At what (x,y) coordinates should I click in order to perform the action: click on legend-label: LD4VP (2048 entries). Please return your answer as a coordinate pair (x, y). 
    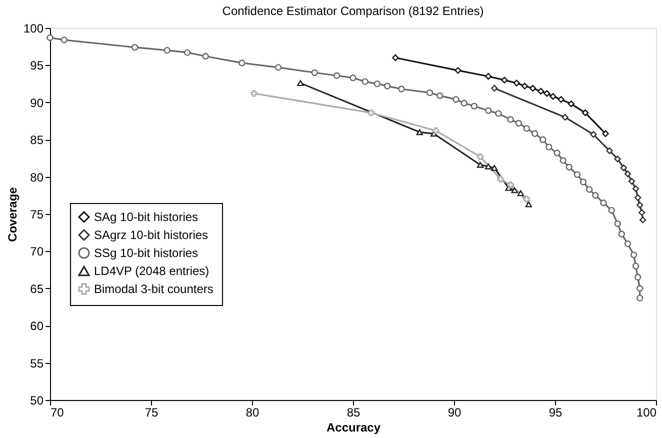
    Looking at the image, I should click on (152, 271).